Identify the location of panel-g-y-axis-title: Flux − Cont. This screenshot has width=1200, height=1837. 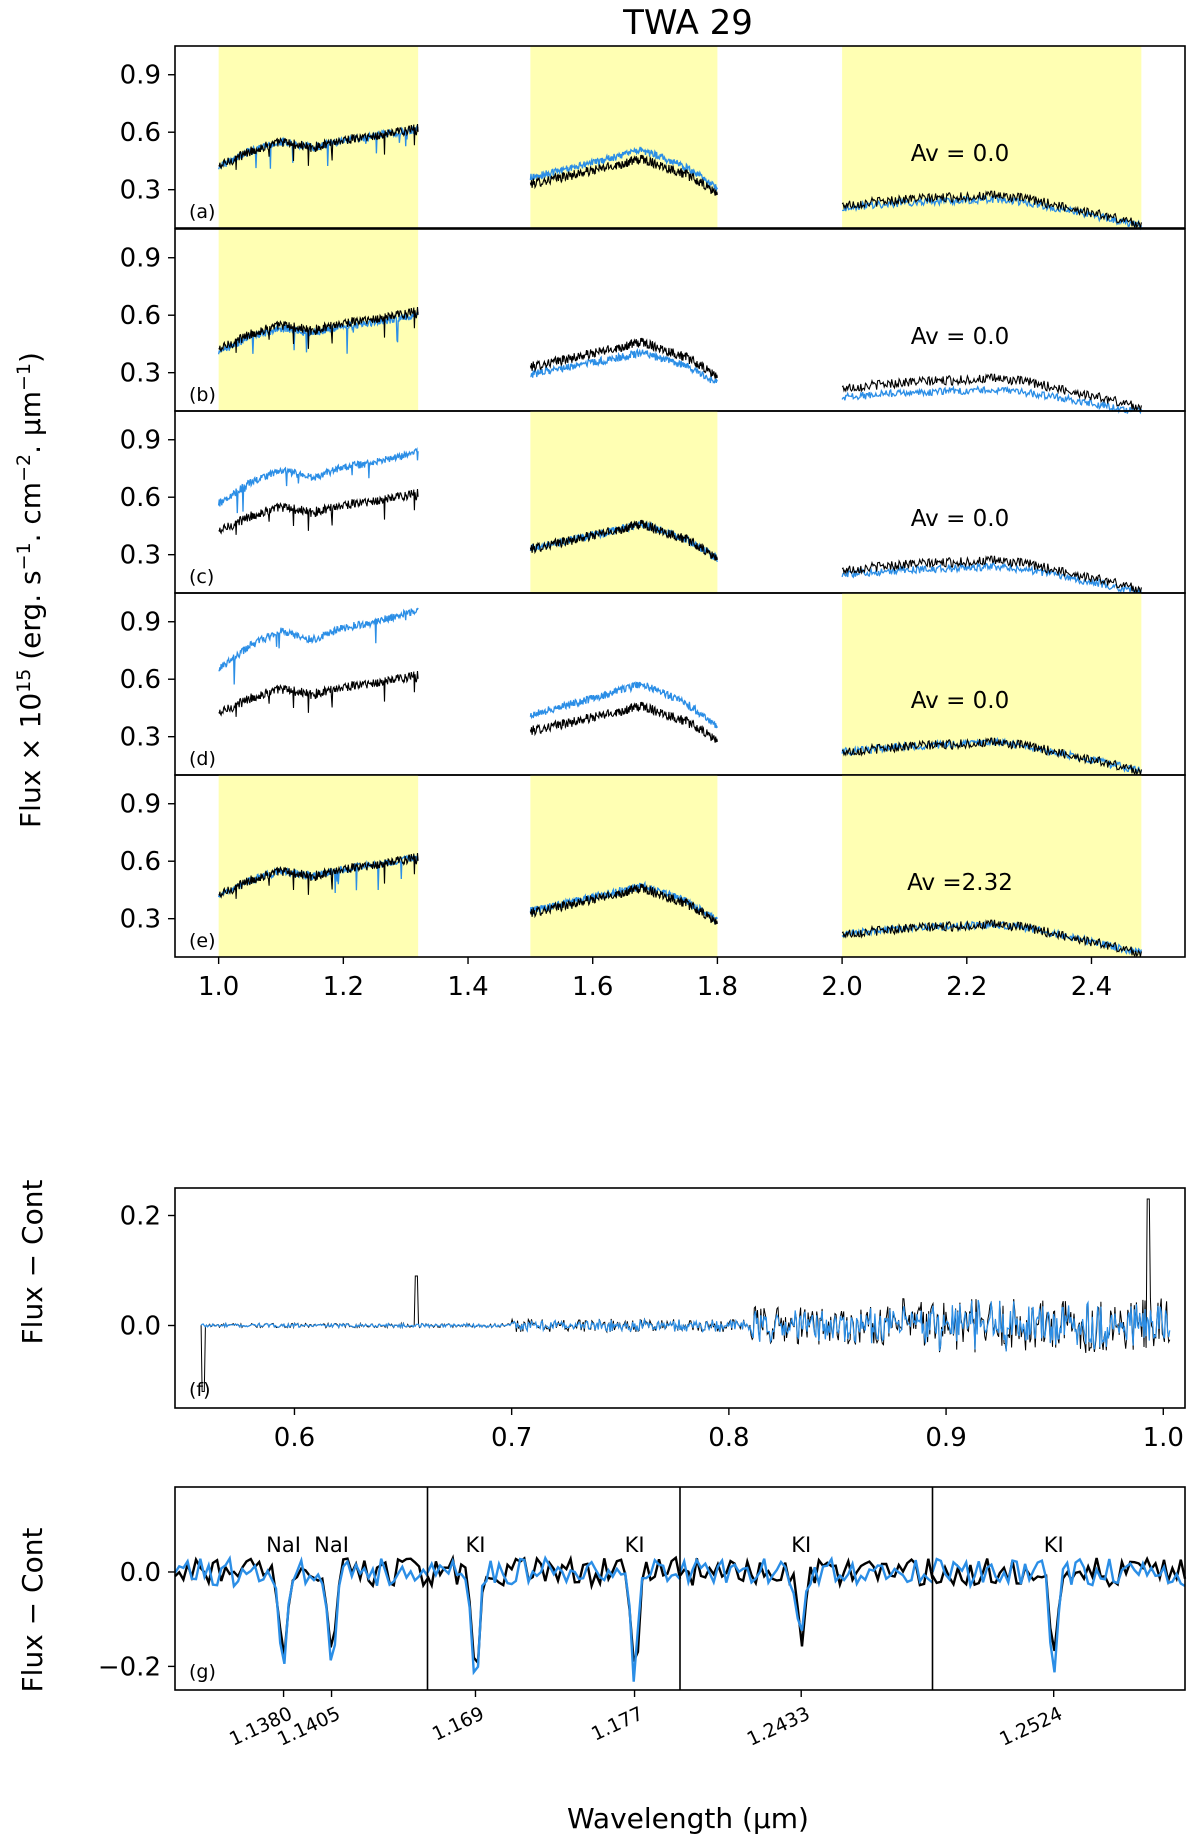
(32, 1610).